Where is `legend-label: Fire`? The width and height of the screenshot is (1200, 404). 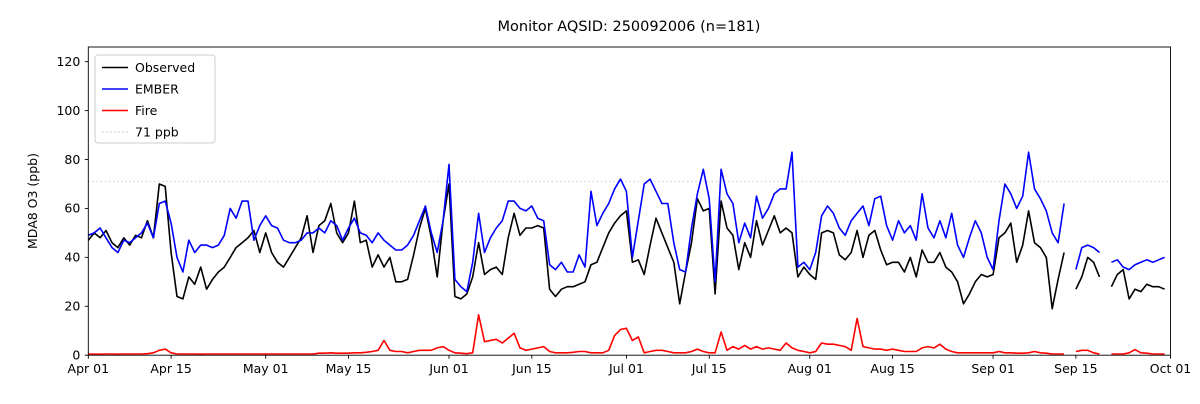
legend-label: Fire is located at coordinates (146, 110).